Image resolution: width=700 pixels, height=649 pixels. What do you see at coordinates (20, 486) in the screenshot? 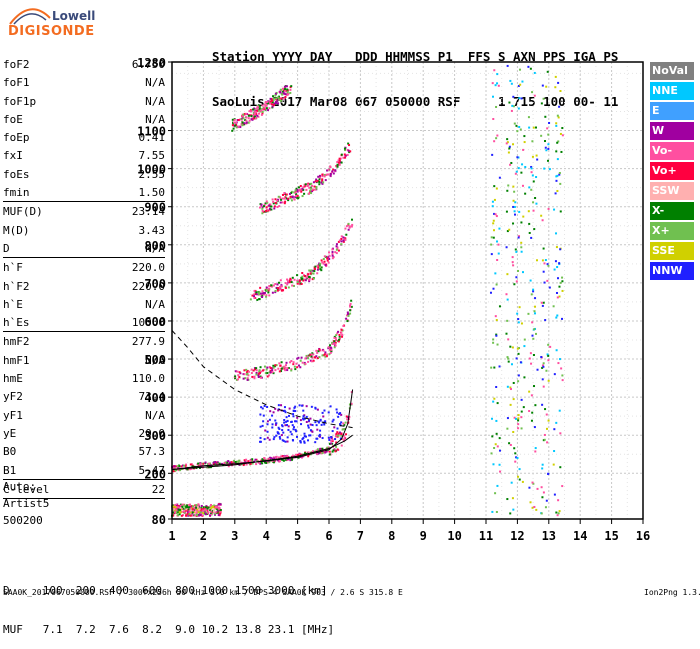
I see `auto-label: Auto:` at bounding box center [20, 486].